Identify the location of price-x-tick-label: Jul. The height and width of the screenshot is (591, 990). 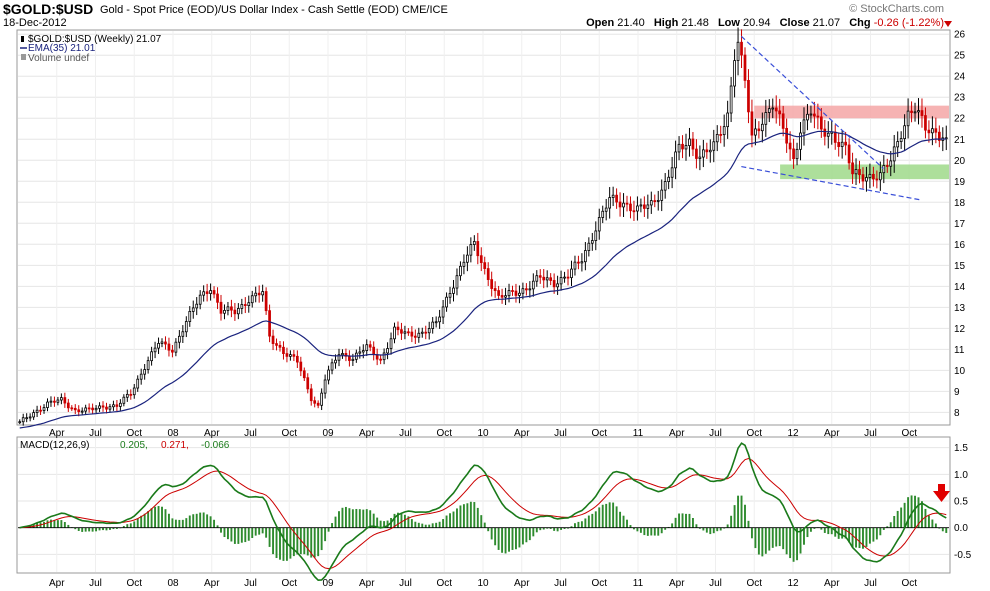
(95, 433).